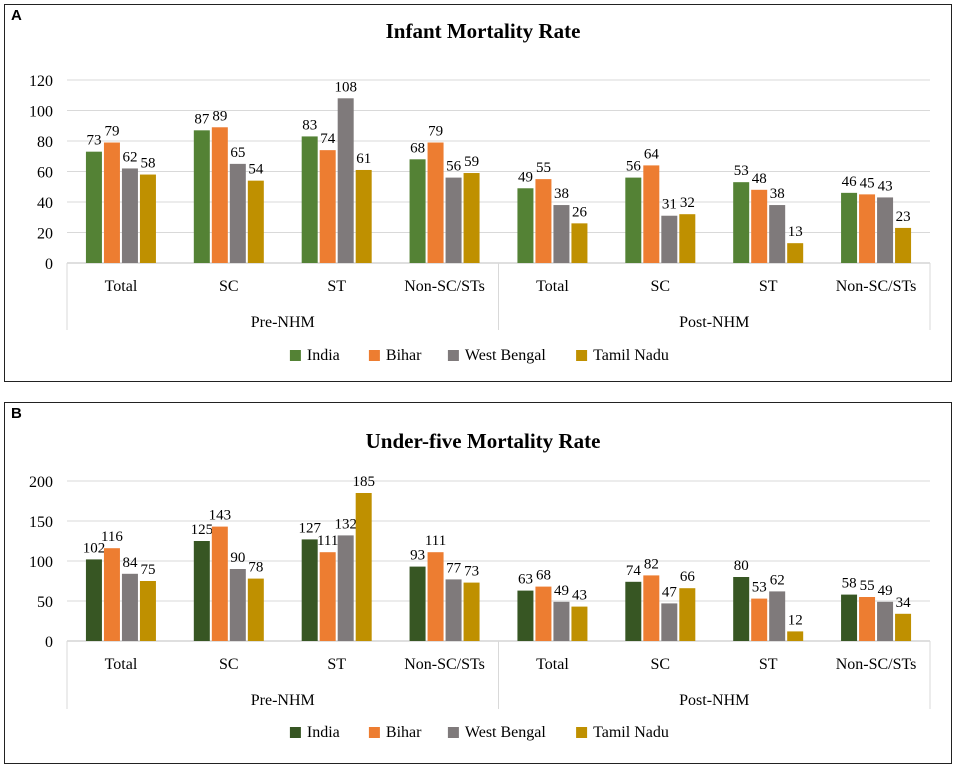 This screenshot has height=768, width=957. What do you see at coordinates (345, 87) in the screenshot?
I see `data-label: 108` at bounding box center [345, 87].